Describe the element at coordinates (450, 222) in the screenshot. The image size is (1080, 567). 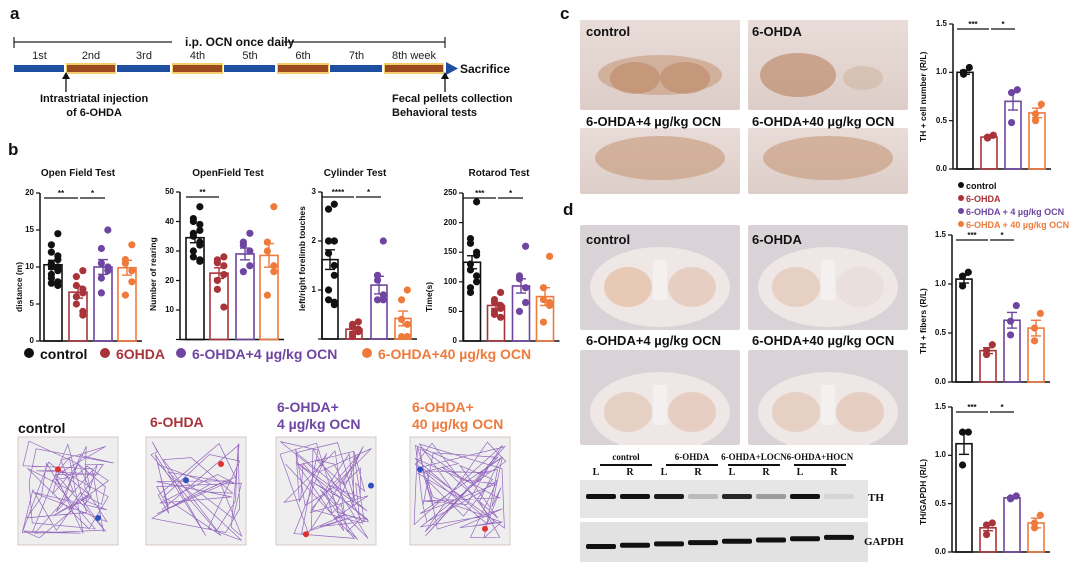
I see `y-tick-label: 200` at that location.